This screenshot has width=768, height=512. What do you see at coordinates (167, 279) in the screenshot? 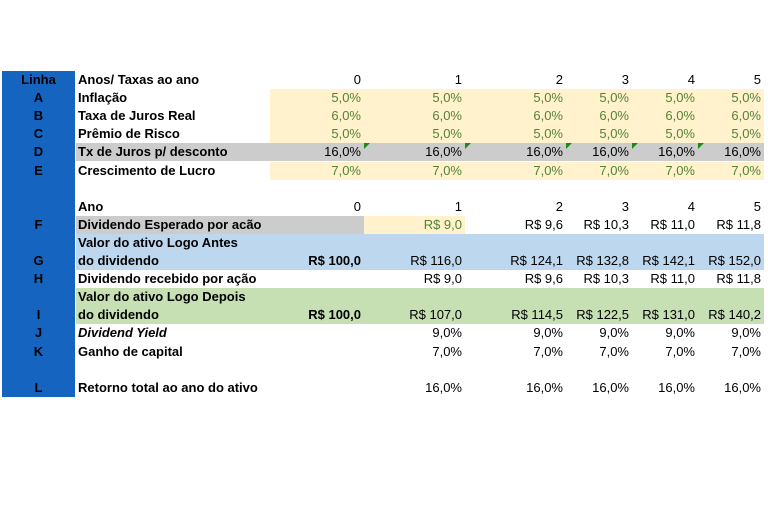
I see `row-description: Dividendo recebido por ação` at bounding box center [167, 279].